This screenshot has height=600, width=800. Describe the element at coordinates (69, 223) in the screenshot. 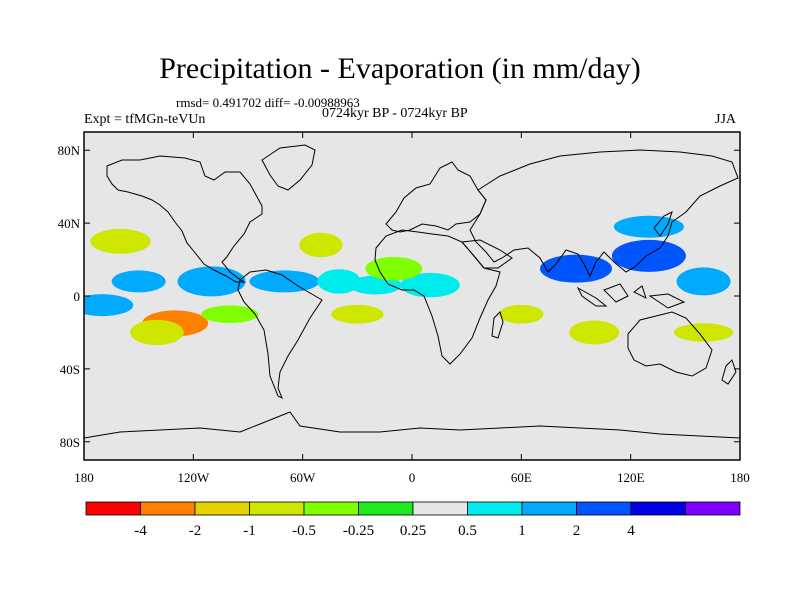

I see `lat-tick-label: 40N` at that location.